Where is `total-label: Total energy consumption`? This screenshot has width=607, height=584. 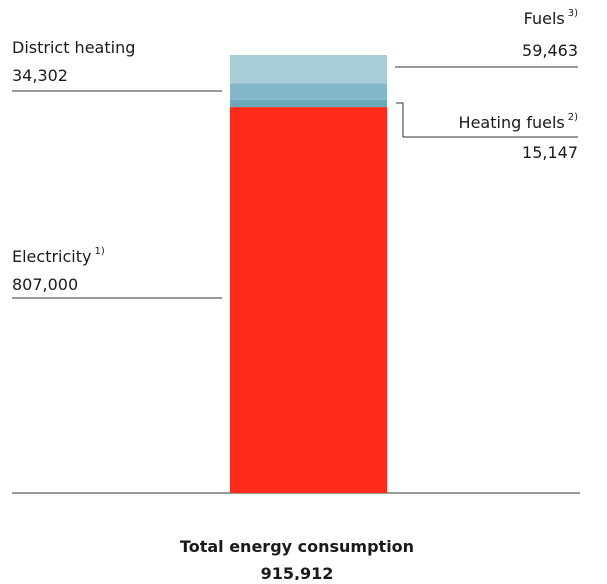
total-label: Total energy consumption is located at coordinates (297, 546).